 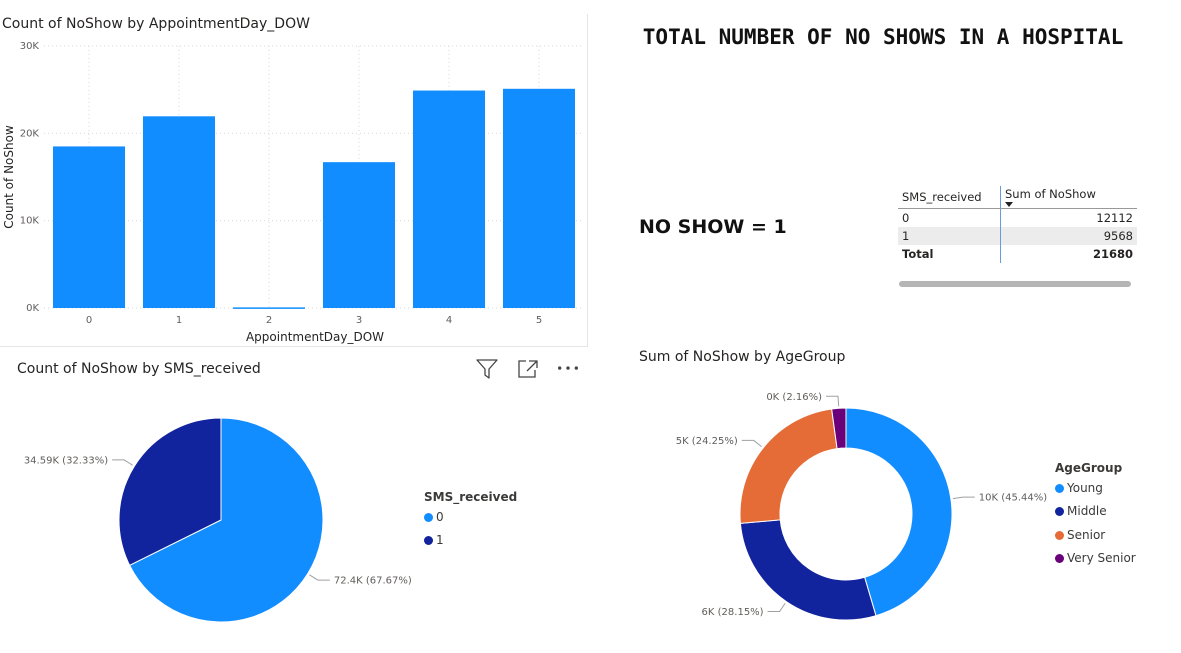 What do you see at coordinates (883, 37) in the screenshot?
I see `page-title: TOTAL NUMBER OF NO SHOWS IN A HOSPITAL` at bounding box center [883, 37].